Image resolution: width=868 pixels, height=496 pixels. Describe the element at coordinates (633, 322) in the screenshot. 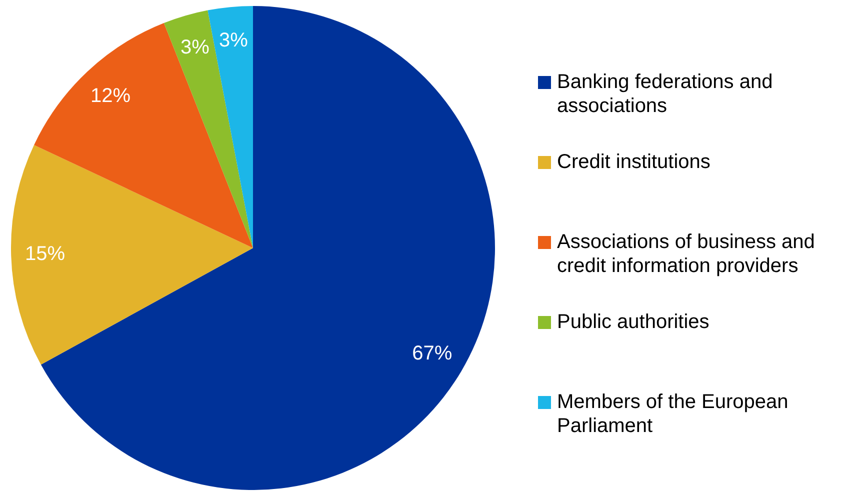

I see `legend-label: Public authorities` at that location.